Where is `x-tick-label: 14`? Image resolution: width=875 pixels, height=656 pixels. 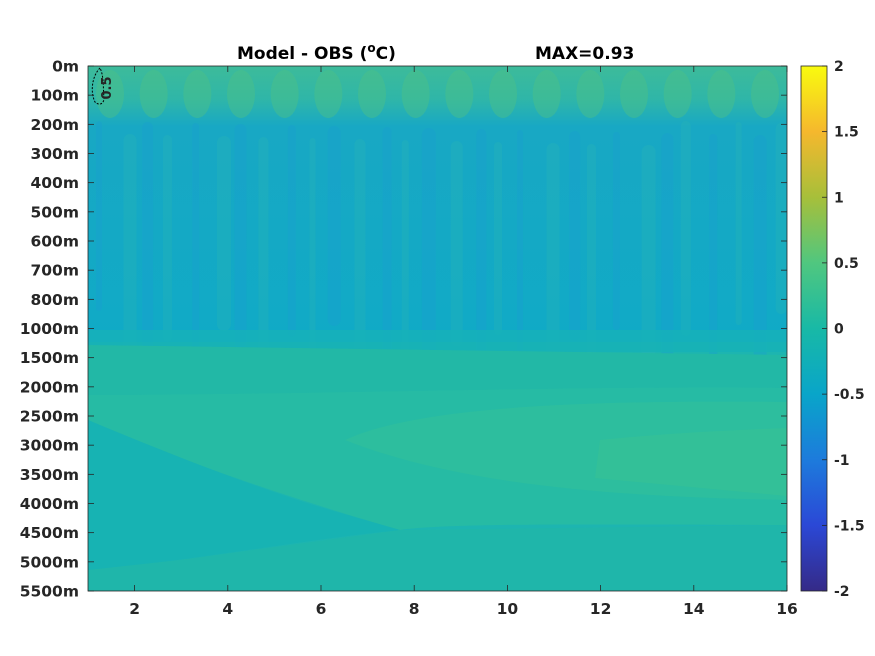
x-tick-label: 14 is located at coordinates (694, 609).